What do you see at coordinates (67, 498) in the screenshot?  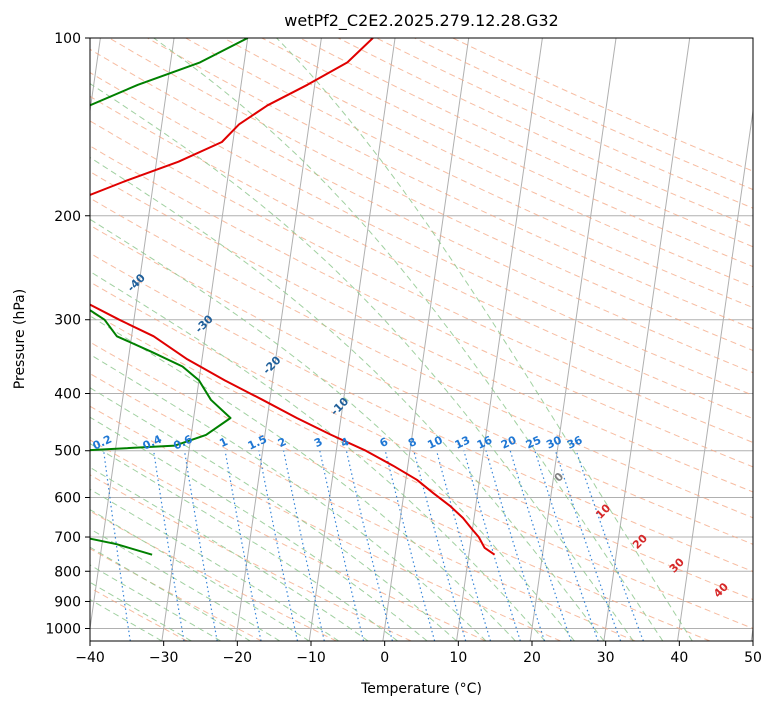 I see `y-tick-label: 600` at bounding box center [67, 498].